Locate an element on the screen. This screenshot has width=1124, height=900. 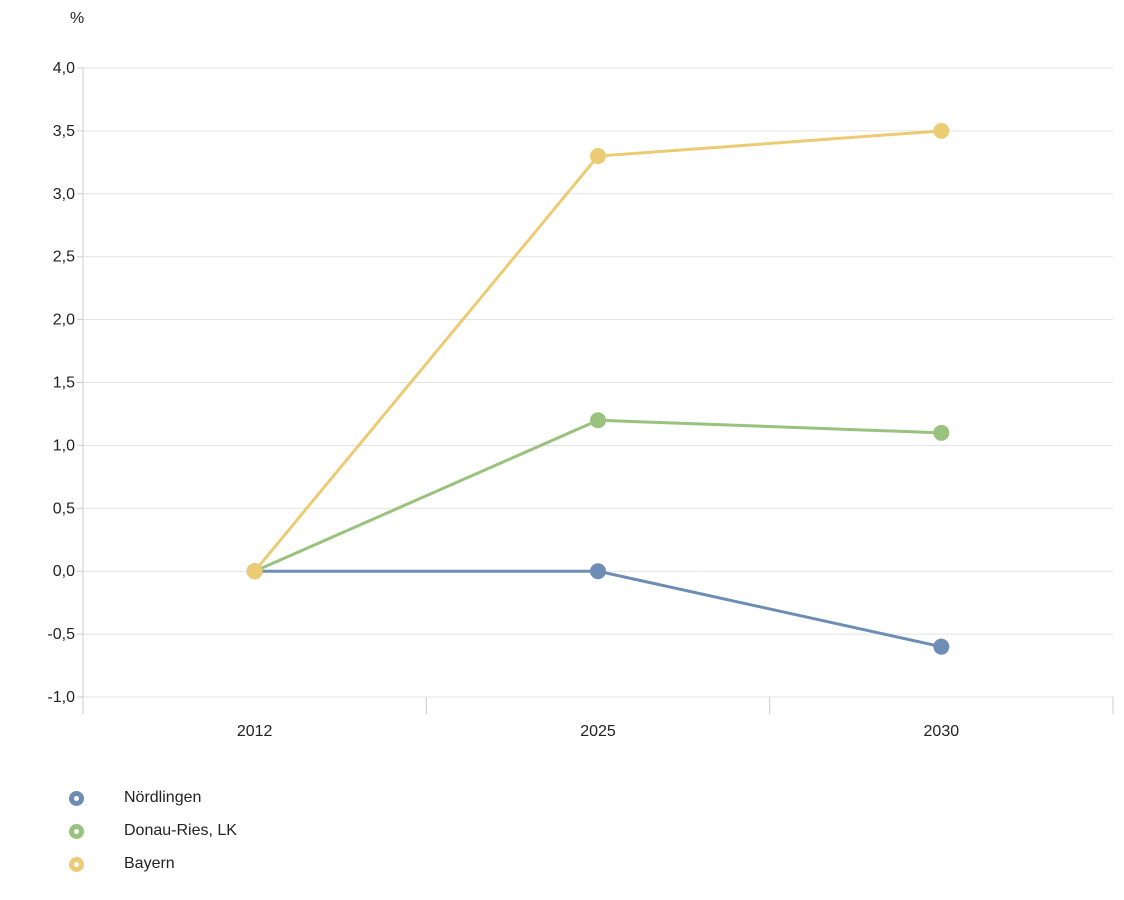
y-tick-label: 2,5 is located at coordinates (64, 257).